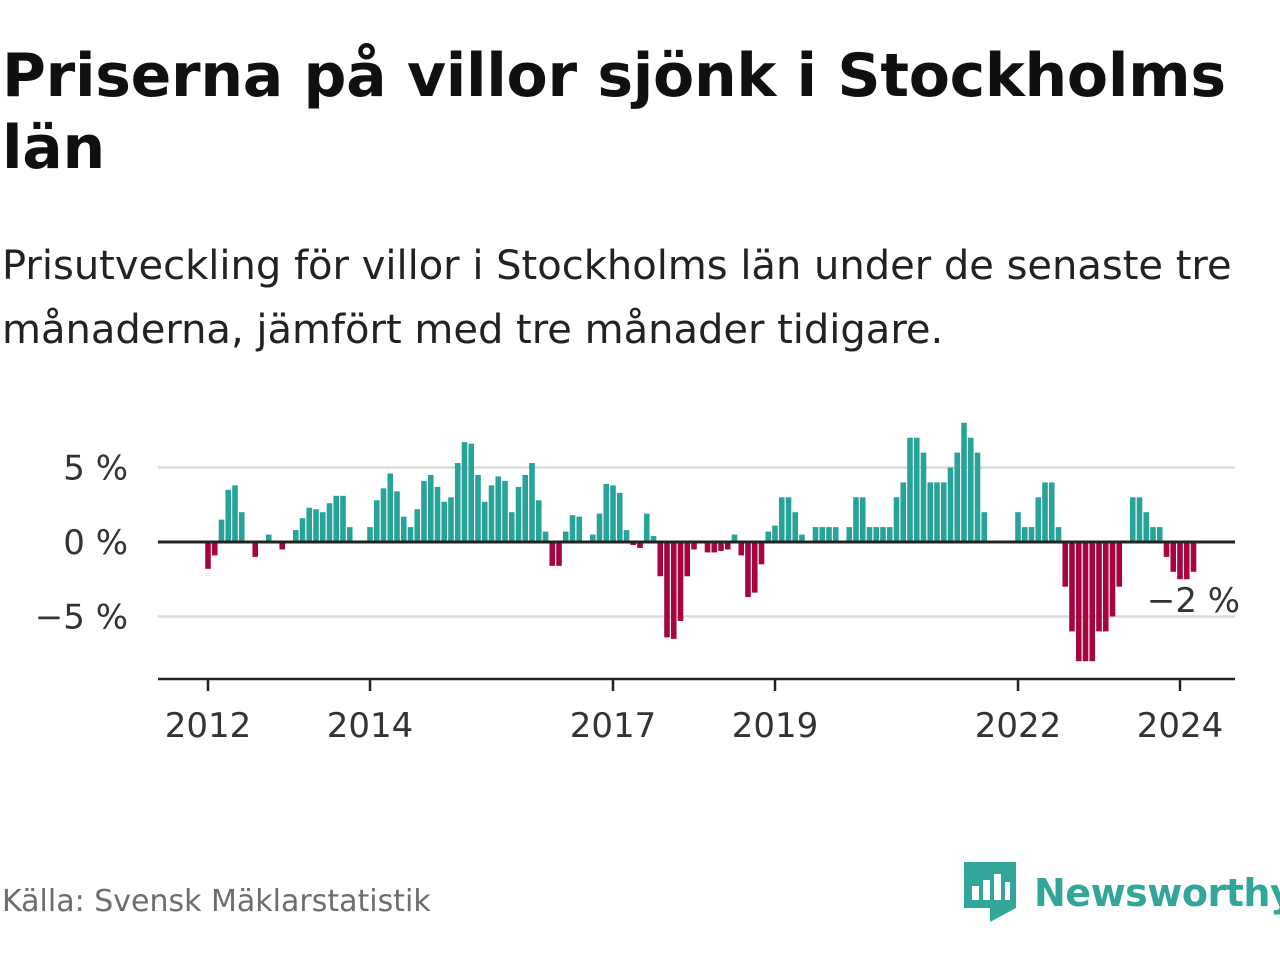 This screenshot has width=1280, height=960. I want to click on brand-logo: Newsworthy, so click(1122, 893).